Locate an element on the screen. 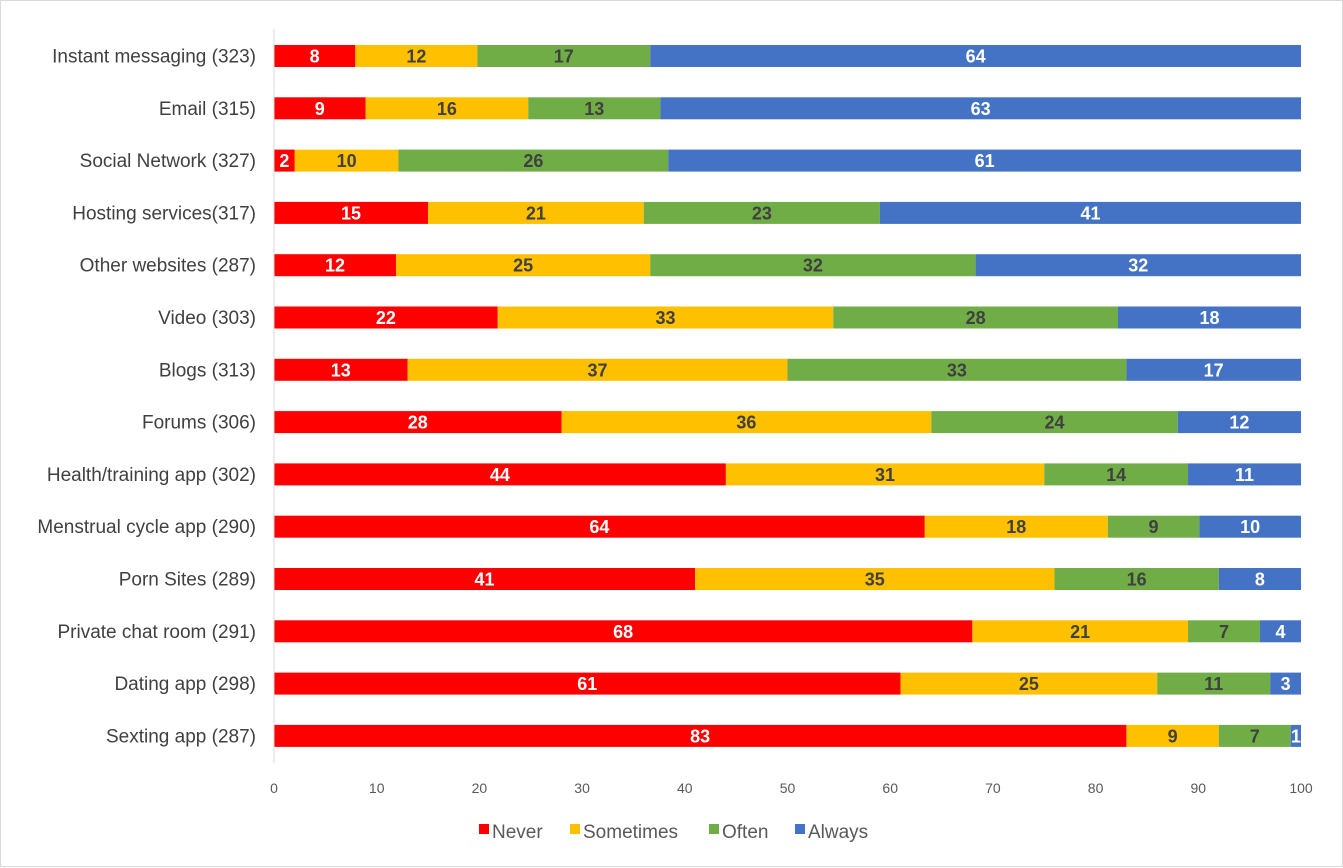  bar-other-websites-287-never is located at coordinates (335, 265).